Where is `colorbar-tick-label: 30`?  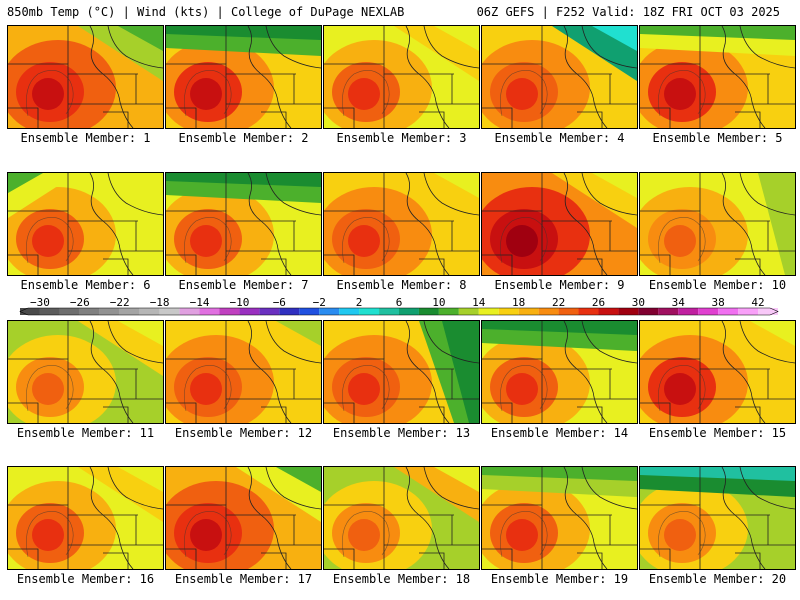 colorbar-tick-label: 30 is located at coordinates (638, 302).